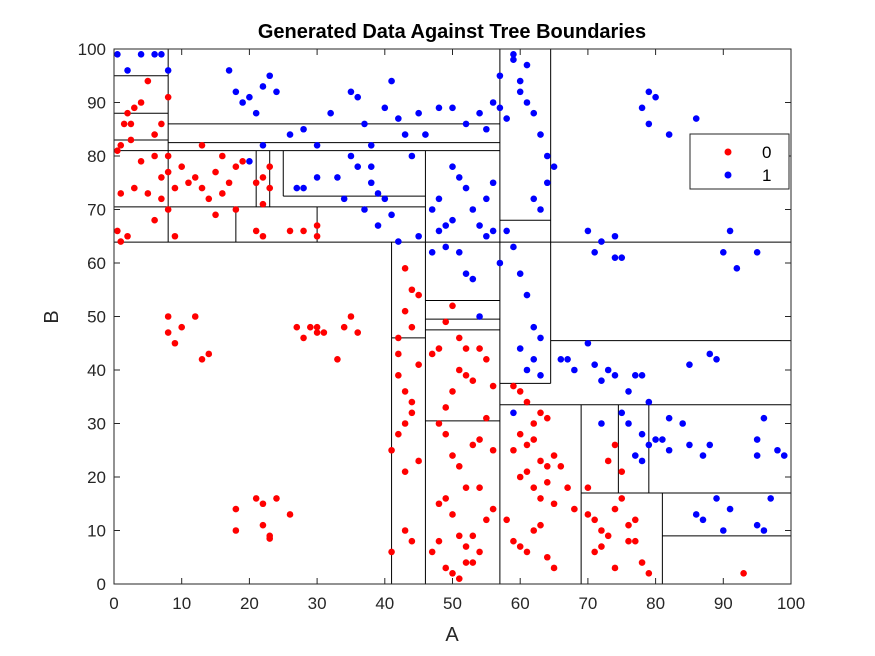 The image size is (875, 656). What do you see at coordinates (96, 263) in the screenshot?
I see `y-tick-label: 60` at bounding box center [96, 263].